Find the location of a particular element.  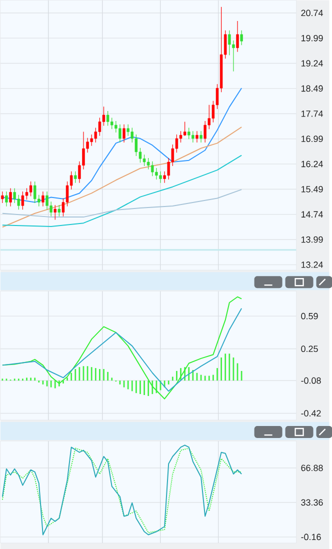

y-tick-label: 20.74 is located at coordinates (312, 13).